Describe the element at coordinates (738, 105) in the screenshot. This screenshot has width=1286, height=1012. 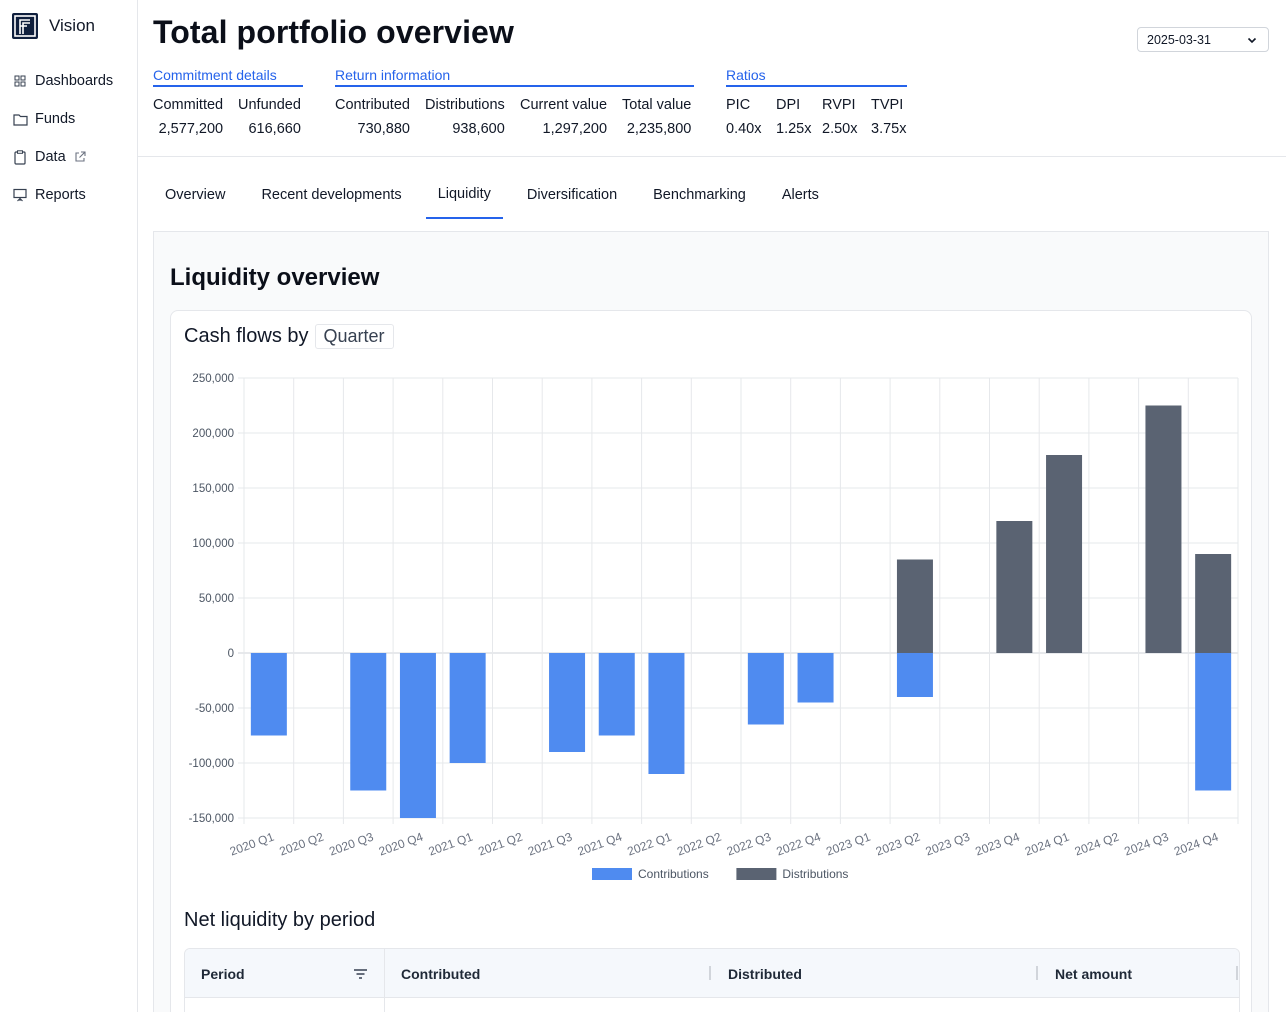
I see `metric-label: PIC` at that location.